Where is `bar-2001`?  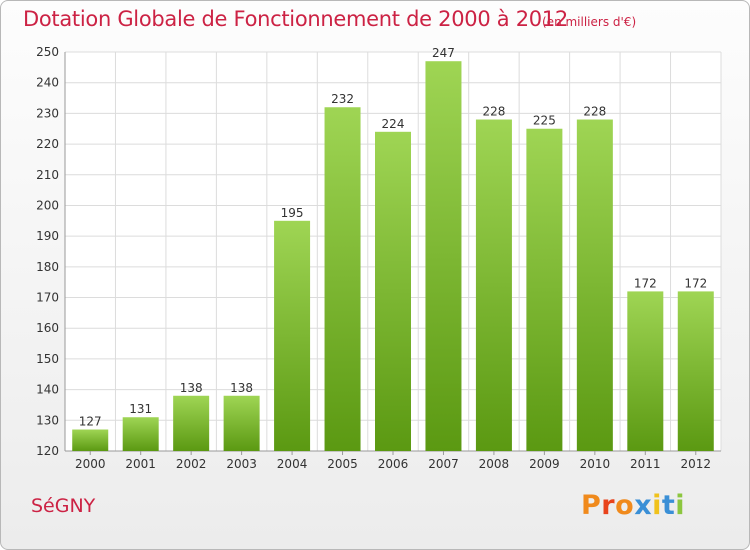
bar-2001 is located at coordinates (140, 434).